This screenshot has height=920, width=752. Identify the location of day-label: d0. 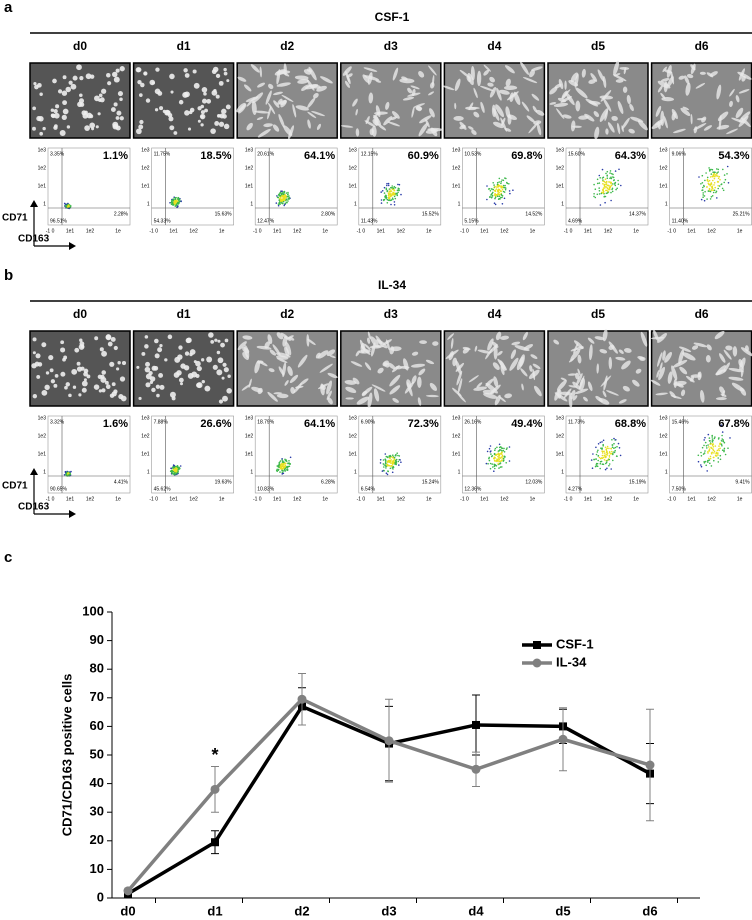
(80, 314).